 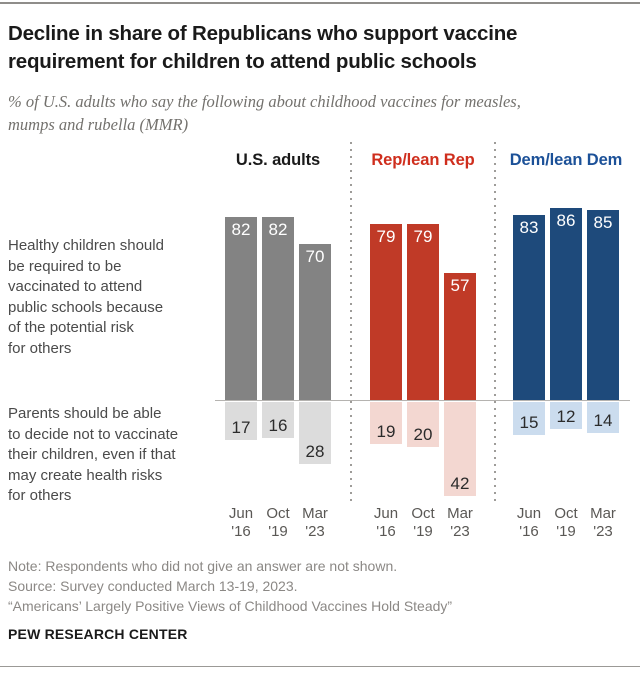 I want to click on group-header: Rep/lean Rep, so click(x=423, y=160).